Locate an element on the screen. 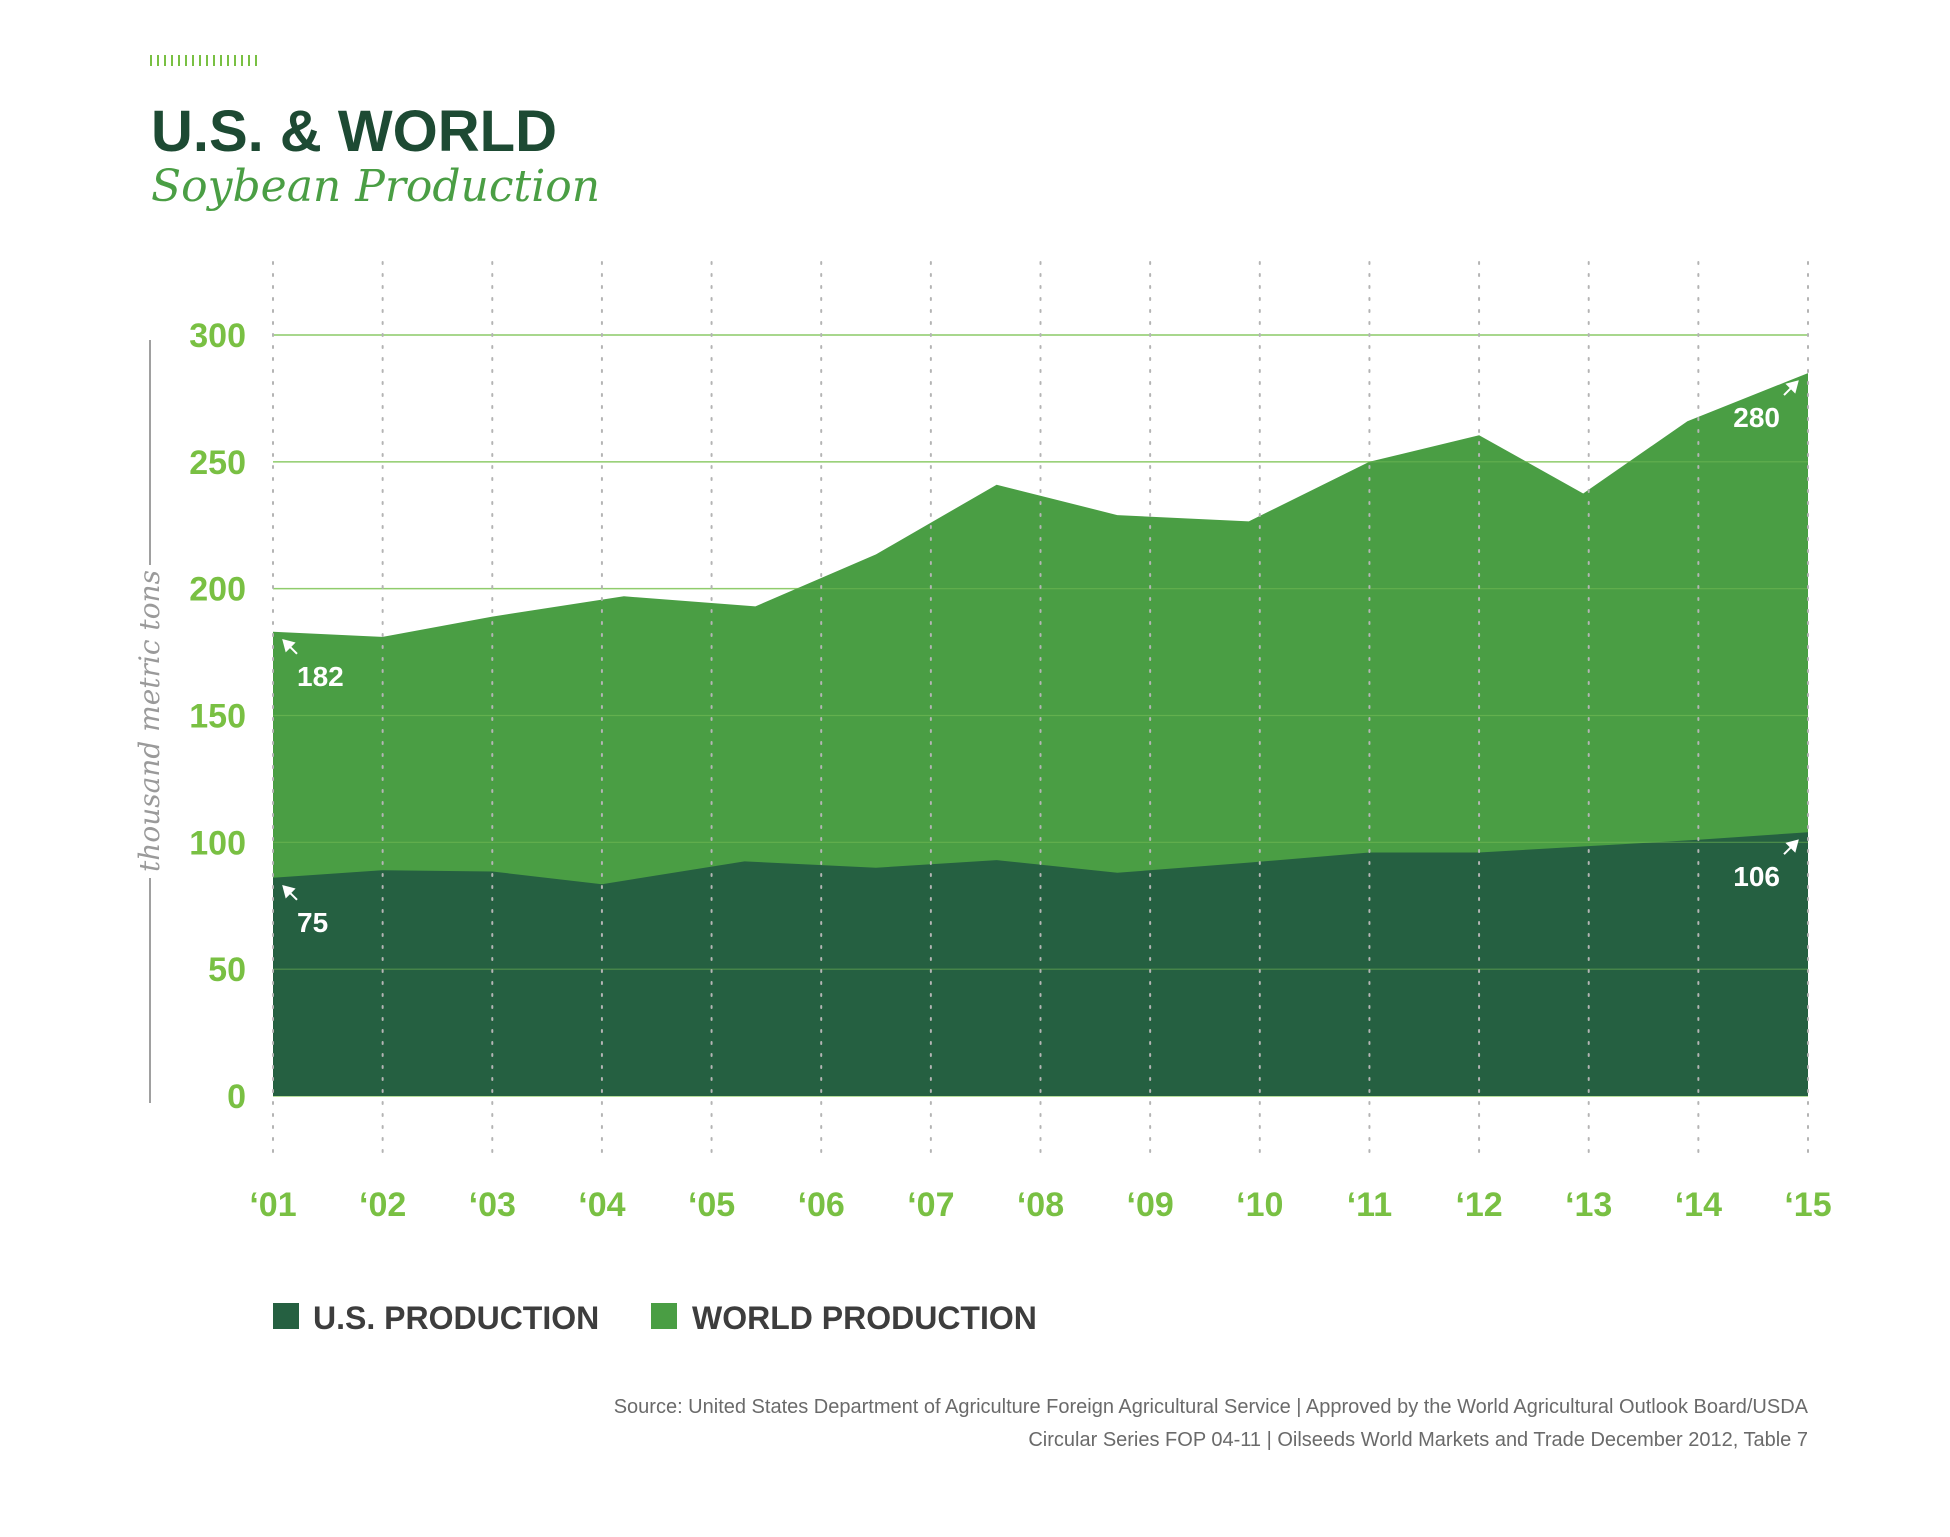 Image resolution: width=1950 pixels, height=1537 pixels. x-tick-label: ‘15 is located at coordinates (1807, 1205).